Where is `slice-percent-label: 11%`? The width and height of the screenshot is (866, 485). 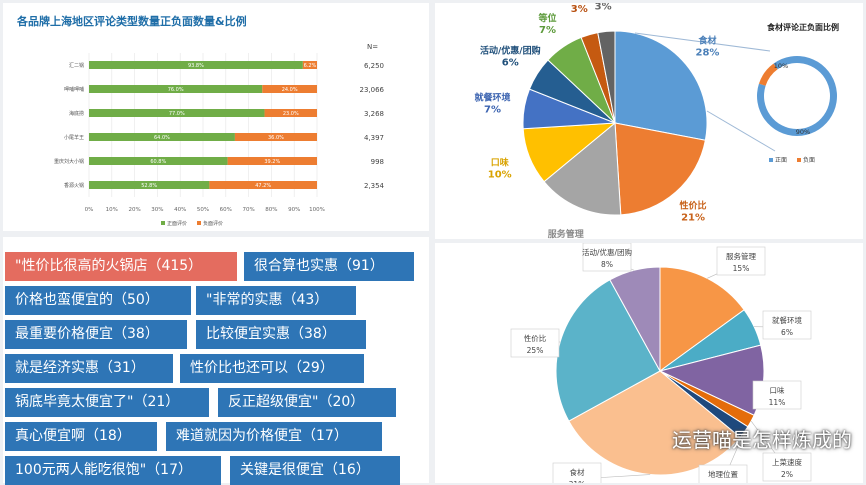
slice-percent-label: 11% is located at coordinates (777, 402).